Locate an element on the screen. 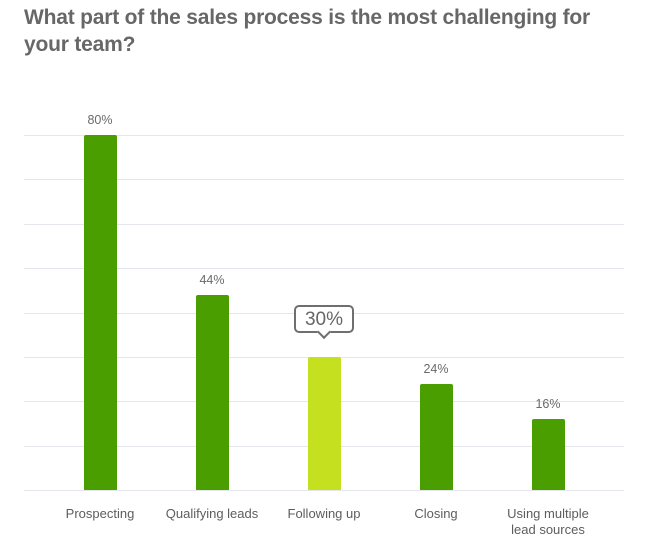 Image resolution: width=648 pixels, height=544 pixels. bar-following-up is located at coordinates (324, 423).